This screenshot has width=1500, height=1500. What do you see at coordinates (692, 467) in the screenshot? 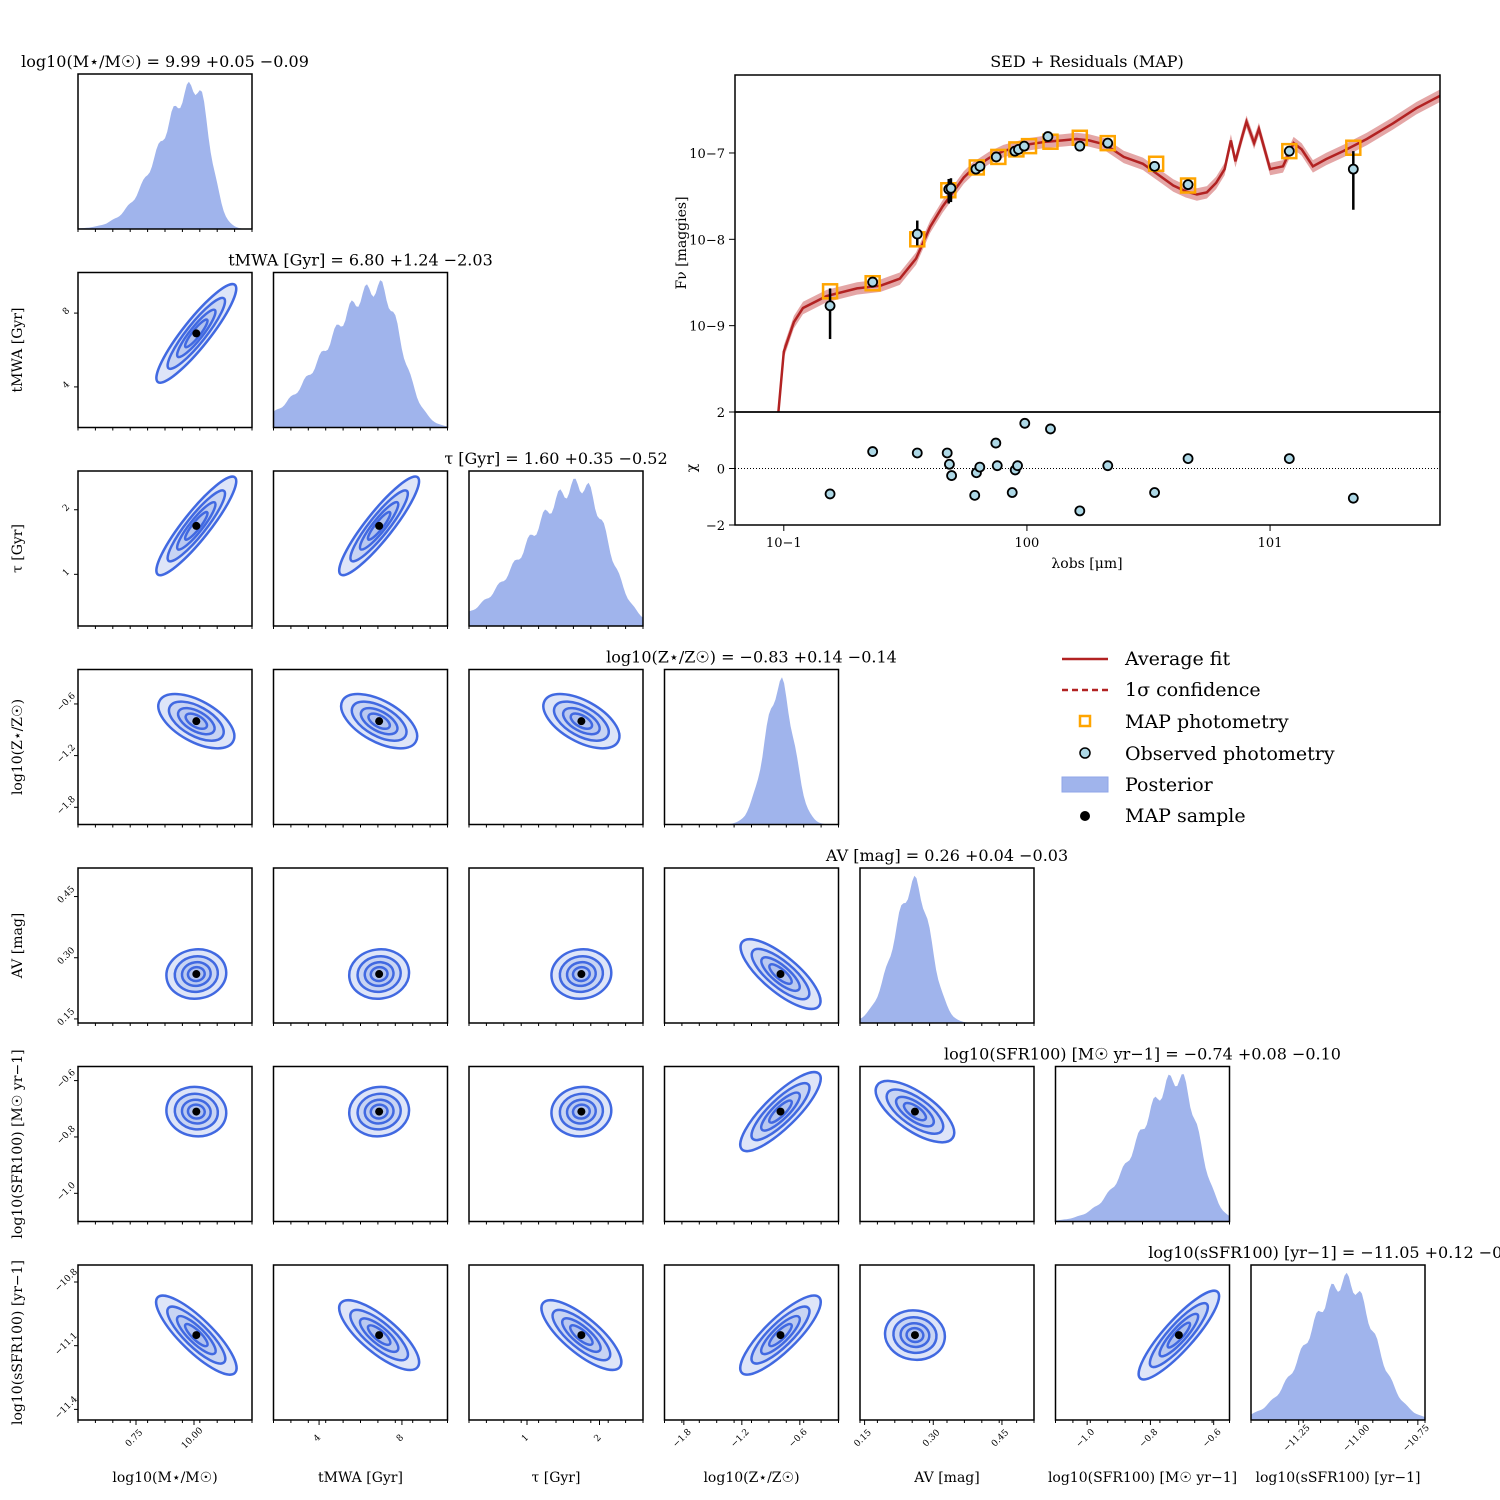
I see `resid-ylabel: χ` at bounding box center [692, 467].